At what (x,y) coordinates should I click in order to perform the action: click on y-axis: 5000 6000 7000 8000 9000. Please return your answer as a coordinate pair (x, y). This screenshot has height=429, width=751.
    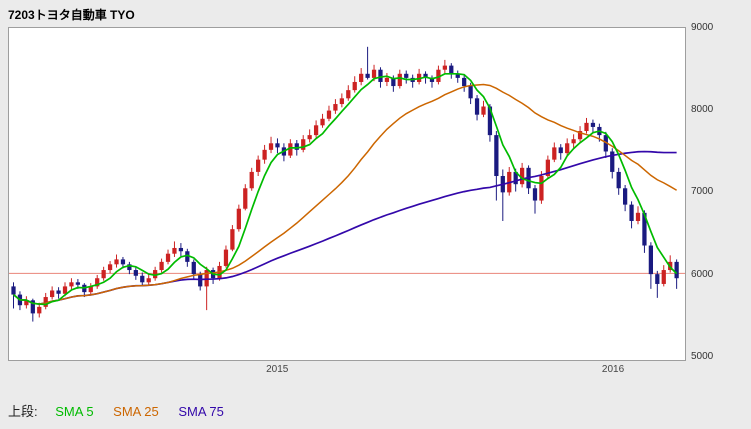
    Looking at the image, I should click on (711, 192).